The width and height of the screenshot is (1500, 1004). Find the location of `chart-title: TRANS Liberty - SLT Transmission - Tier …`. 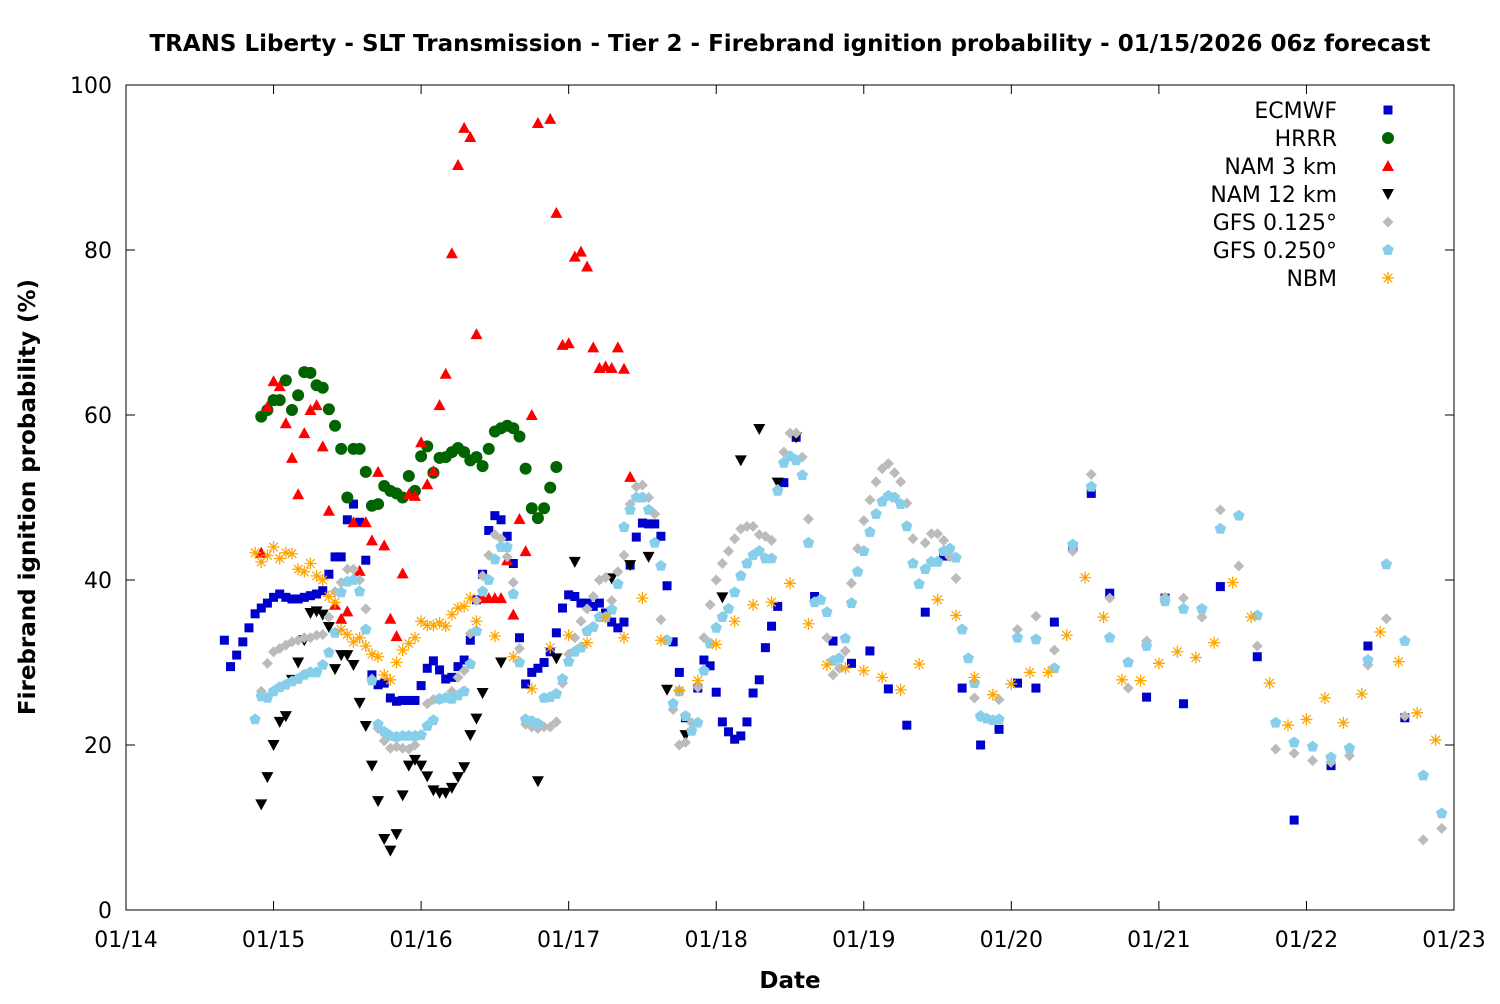

chart-title: TRANS Liberty - SLT Transmission - Tier … is located at coordinates (789, 44).